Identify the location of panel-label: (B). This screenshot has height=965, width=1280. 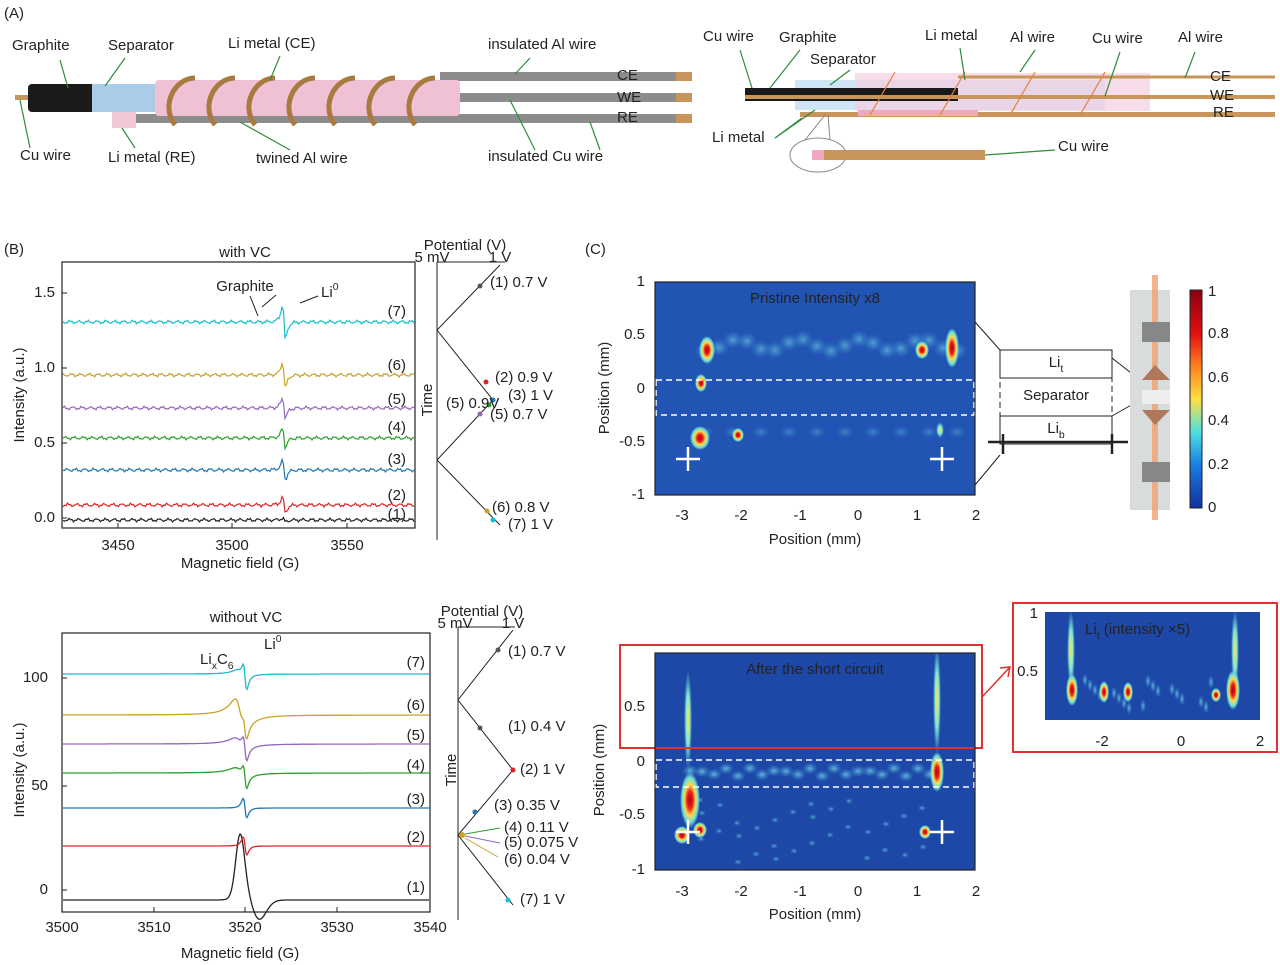
(14, 249).